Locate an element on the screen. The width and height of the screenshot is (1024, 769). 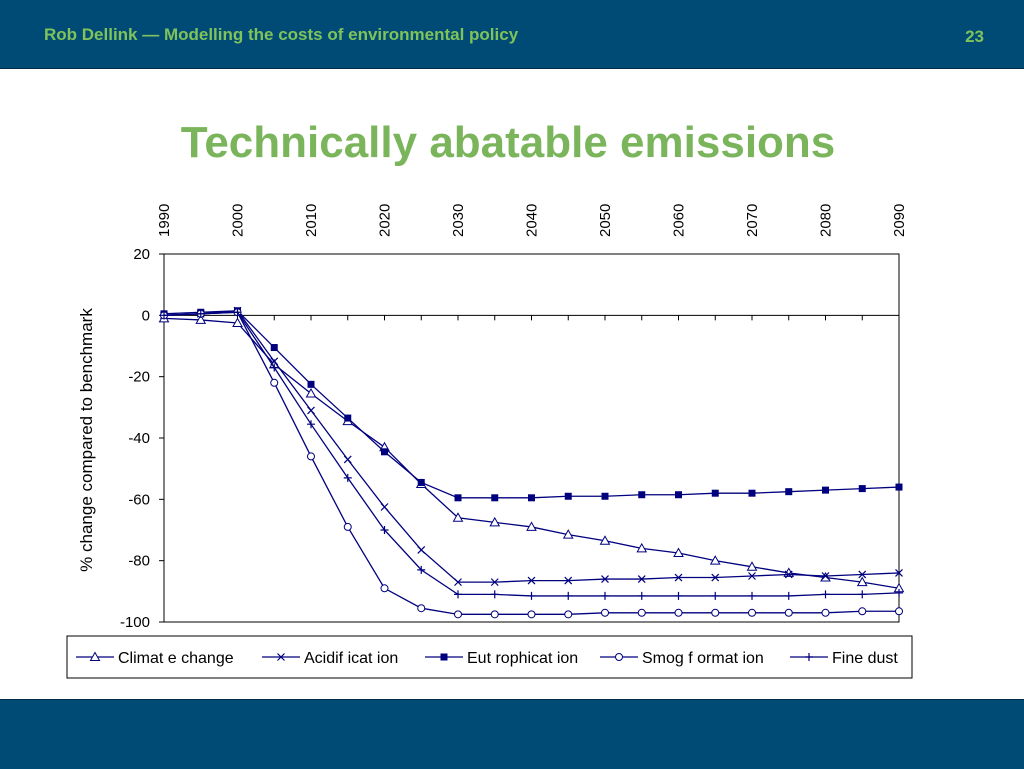
y-axis-title: % change compared to benchmark is located at coordinates (86, 440).